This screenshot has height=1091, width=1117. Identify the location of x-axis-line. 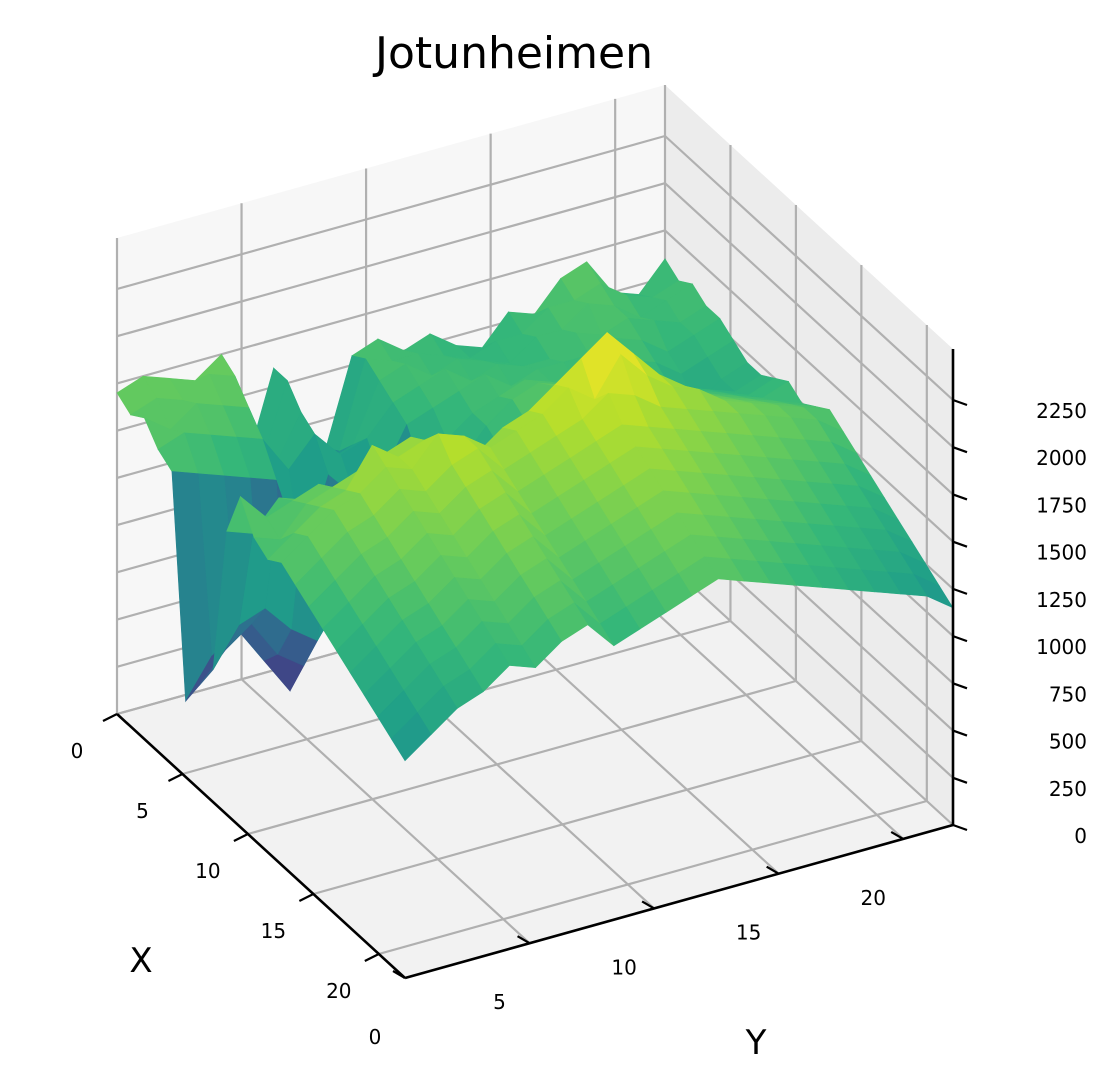
(261, 846).